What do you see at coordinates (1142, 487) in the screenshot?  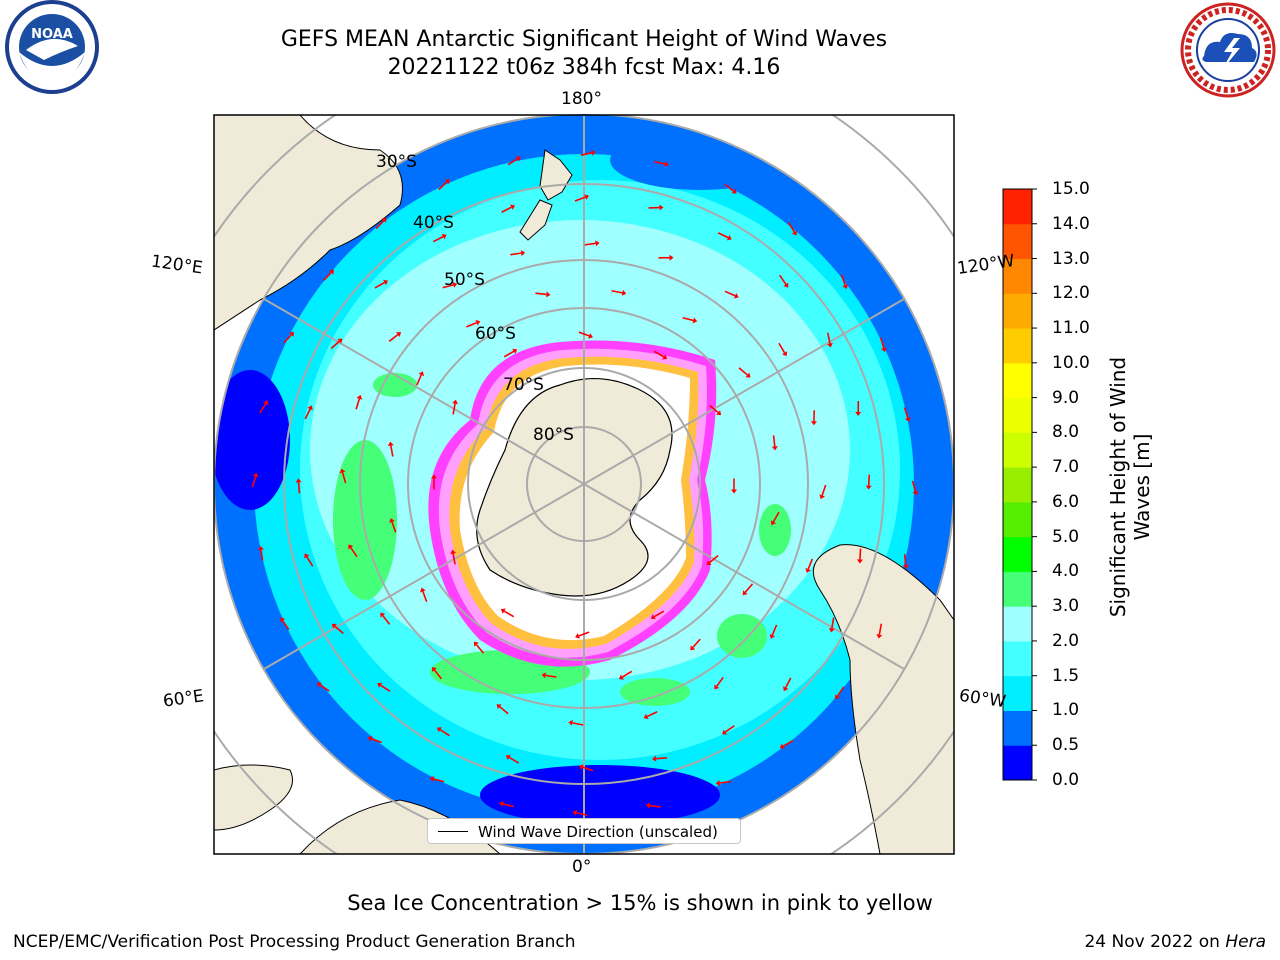 I see `colorbar-label-line2: Waves [m]` at bounding box center [1142, 487].